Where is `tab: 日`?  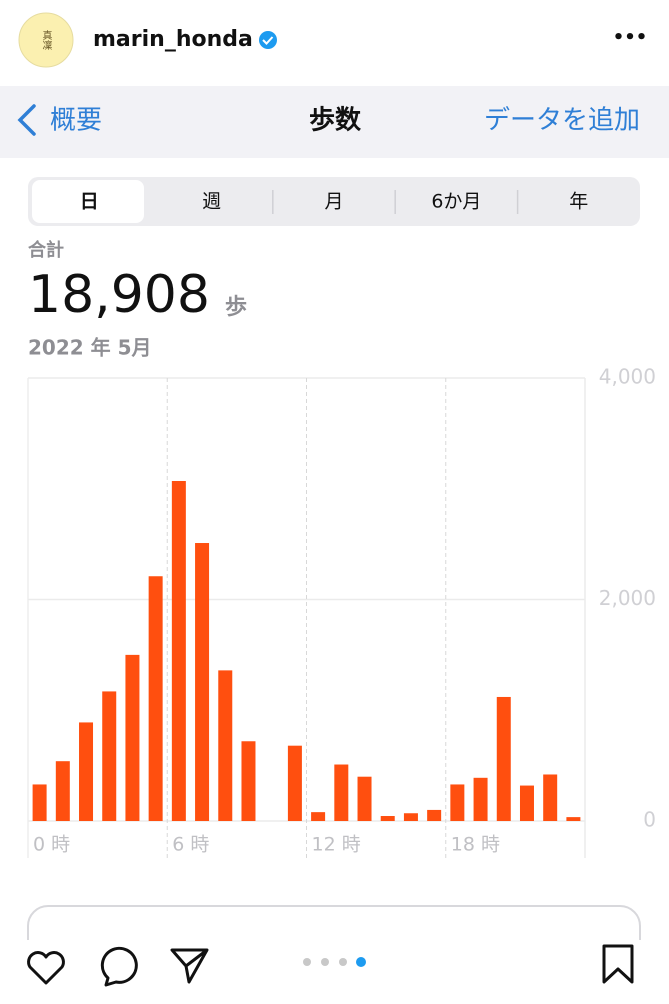 tab: 日 is located at coordinates (89, 202).